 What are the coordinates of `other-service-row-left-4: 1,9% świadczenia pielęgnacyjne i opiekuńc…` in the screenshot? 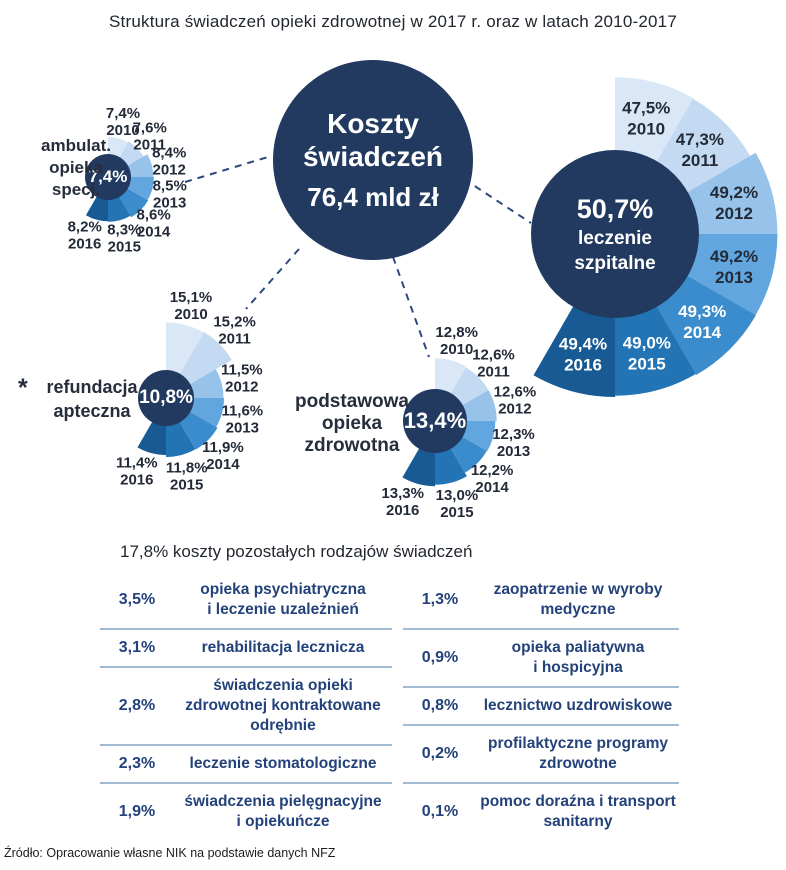 It's located at (246, 812).